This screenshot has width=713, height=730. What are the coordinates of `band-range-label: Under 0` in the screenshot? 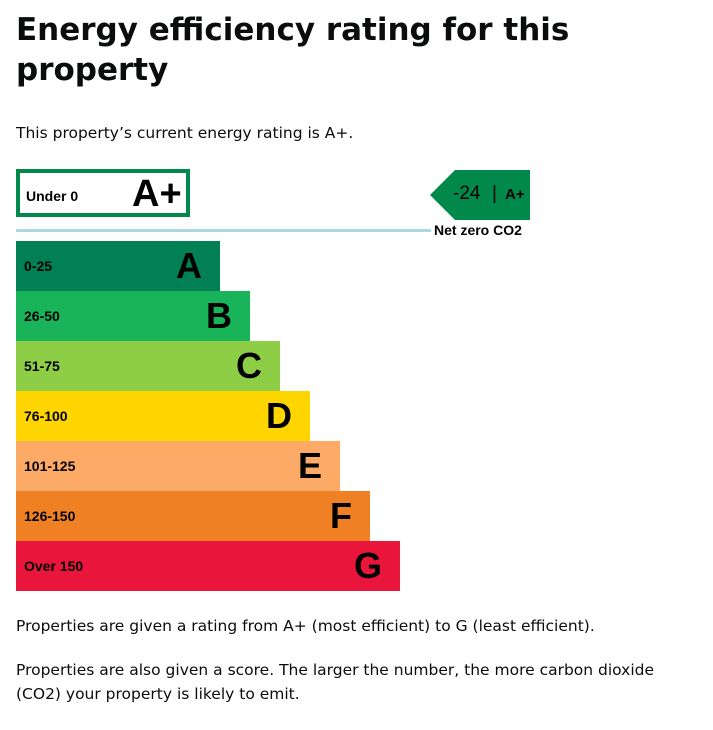 It's located at (52, 196).